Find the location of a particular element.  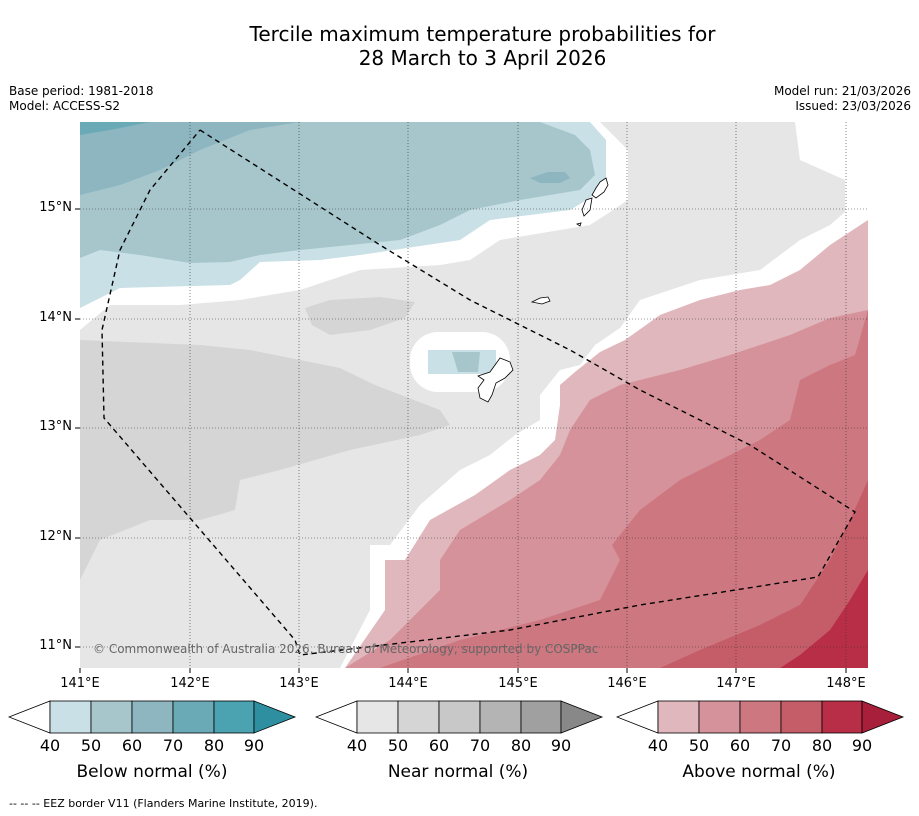

below-normal-60-patch is located at coordinates (550, 177).